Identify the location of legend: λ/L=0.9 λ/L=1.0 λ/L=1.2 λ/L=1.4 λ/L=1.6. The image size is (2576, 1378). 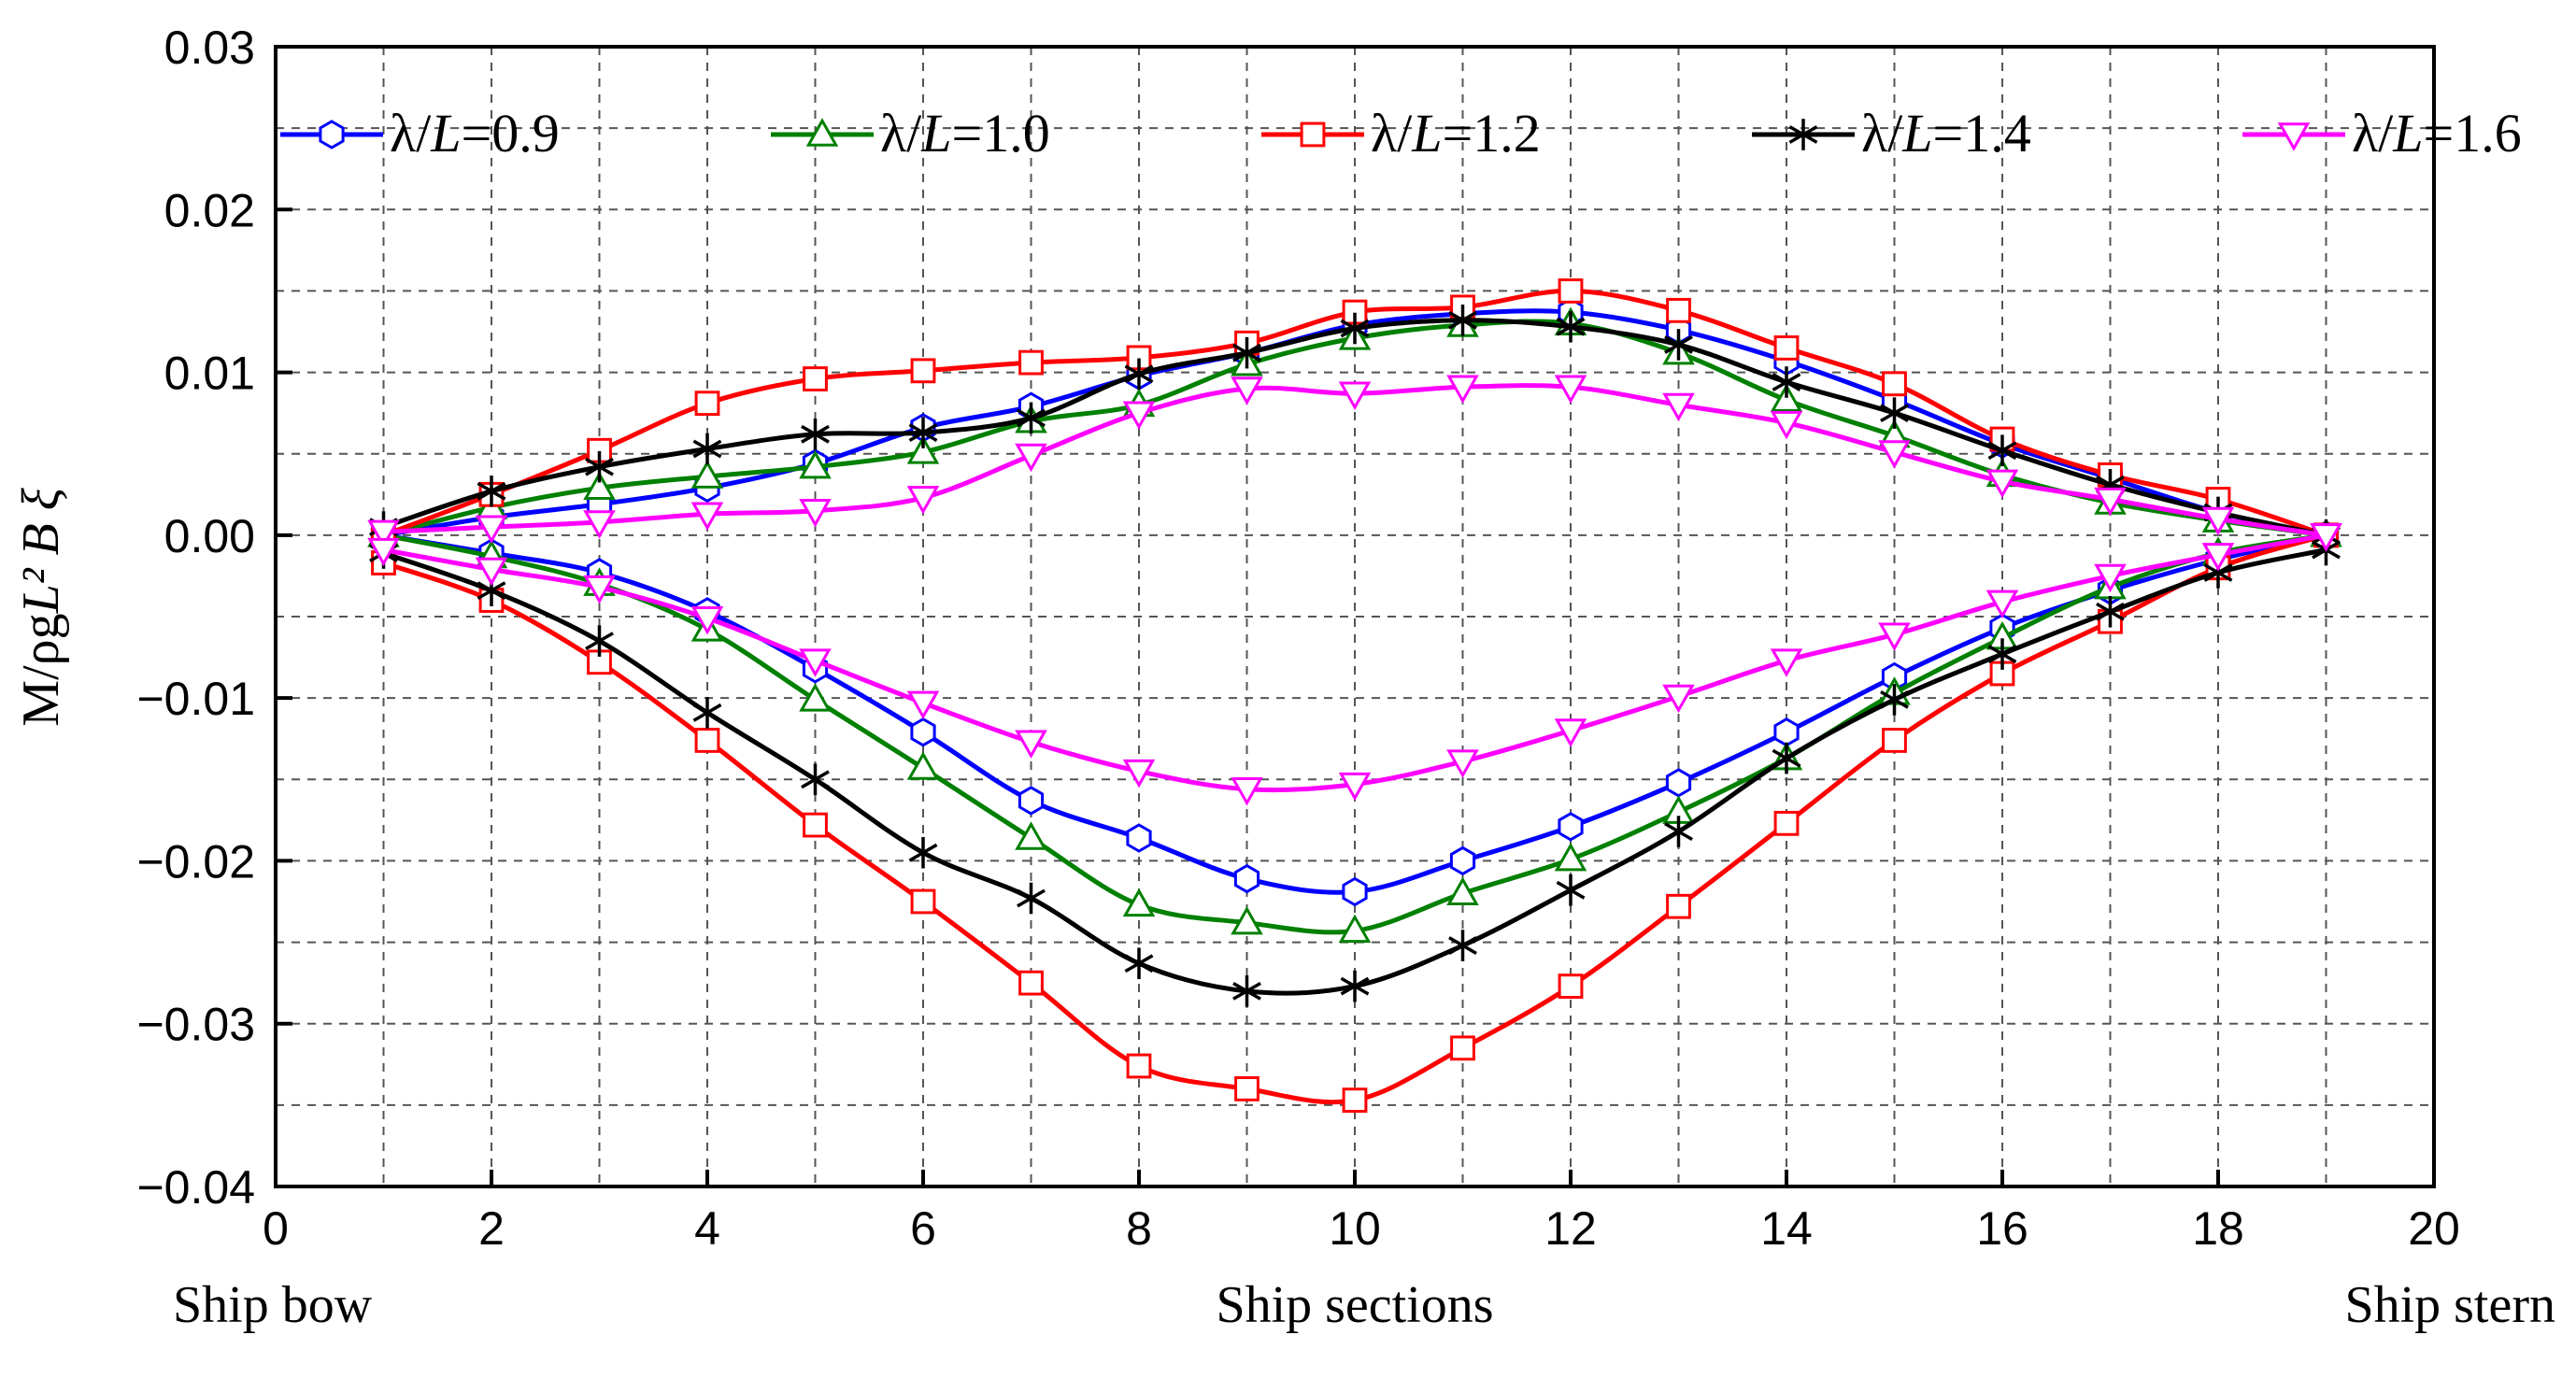
(1401, 133).